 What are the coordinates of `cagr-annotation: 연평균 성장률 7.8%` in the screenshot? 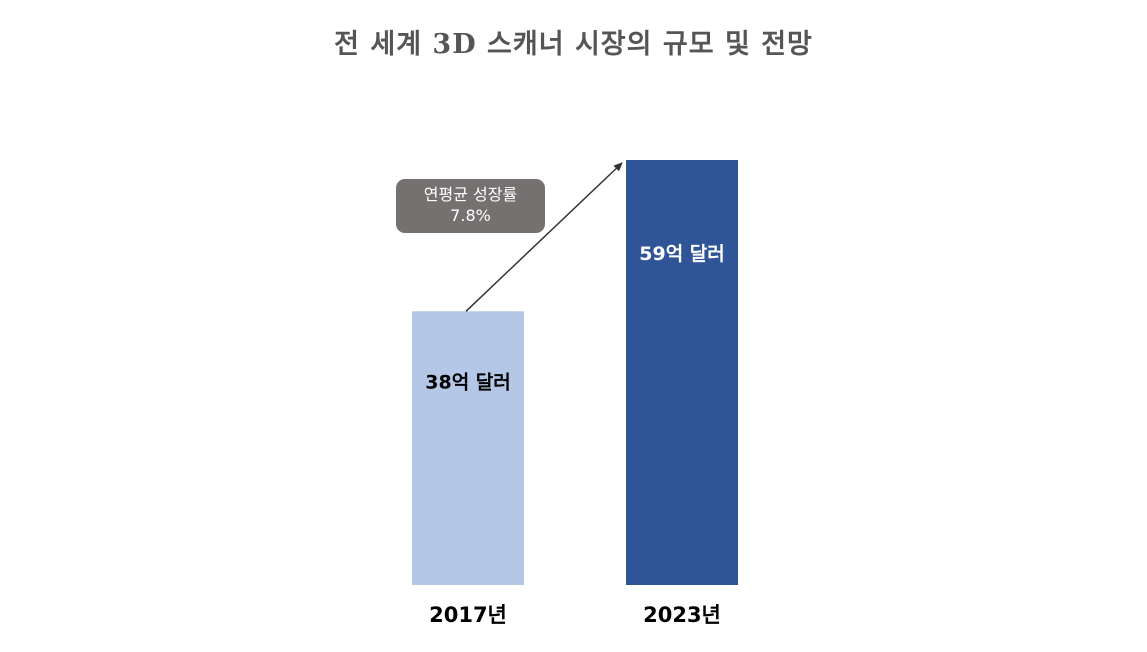 It's located at (470, 206).